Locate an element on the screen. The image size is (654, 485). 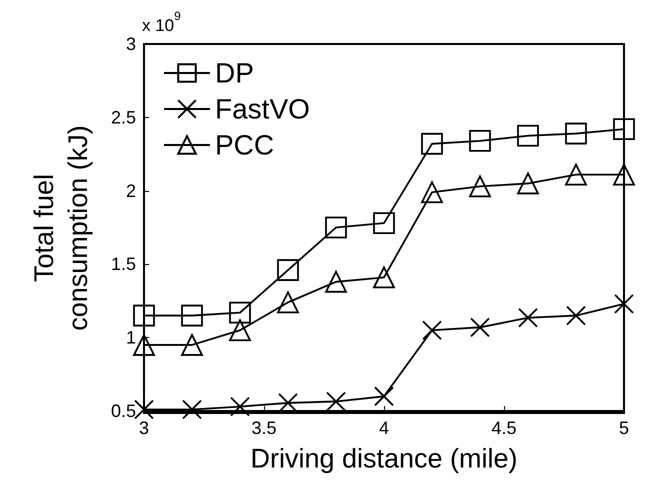
legend-label: PCC is located at coordinates (244, 145).